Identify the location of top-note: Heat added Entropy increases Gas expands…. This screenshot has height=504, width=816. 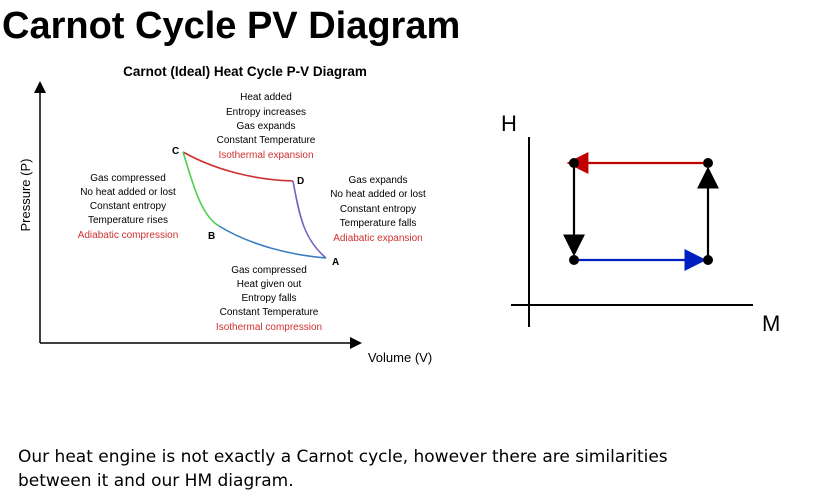
(266, 126).